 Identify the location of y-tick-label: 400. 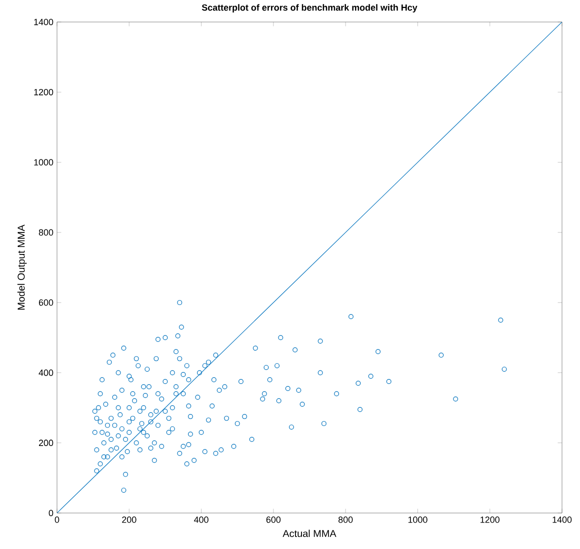
(46, 373).